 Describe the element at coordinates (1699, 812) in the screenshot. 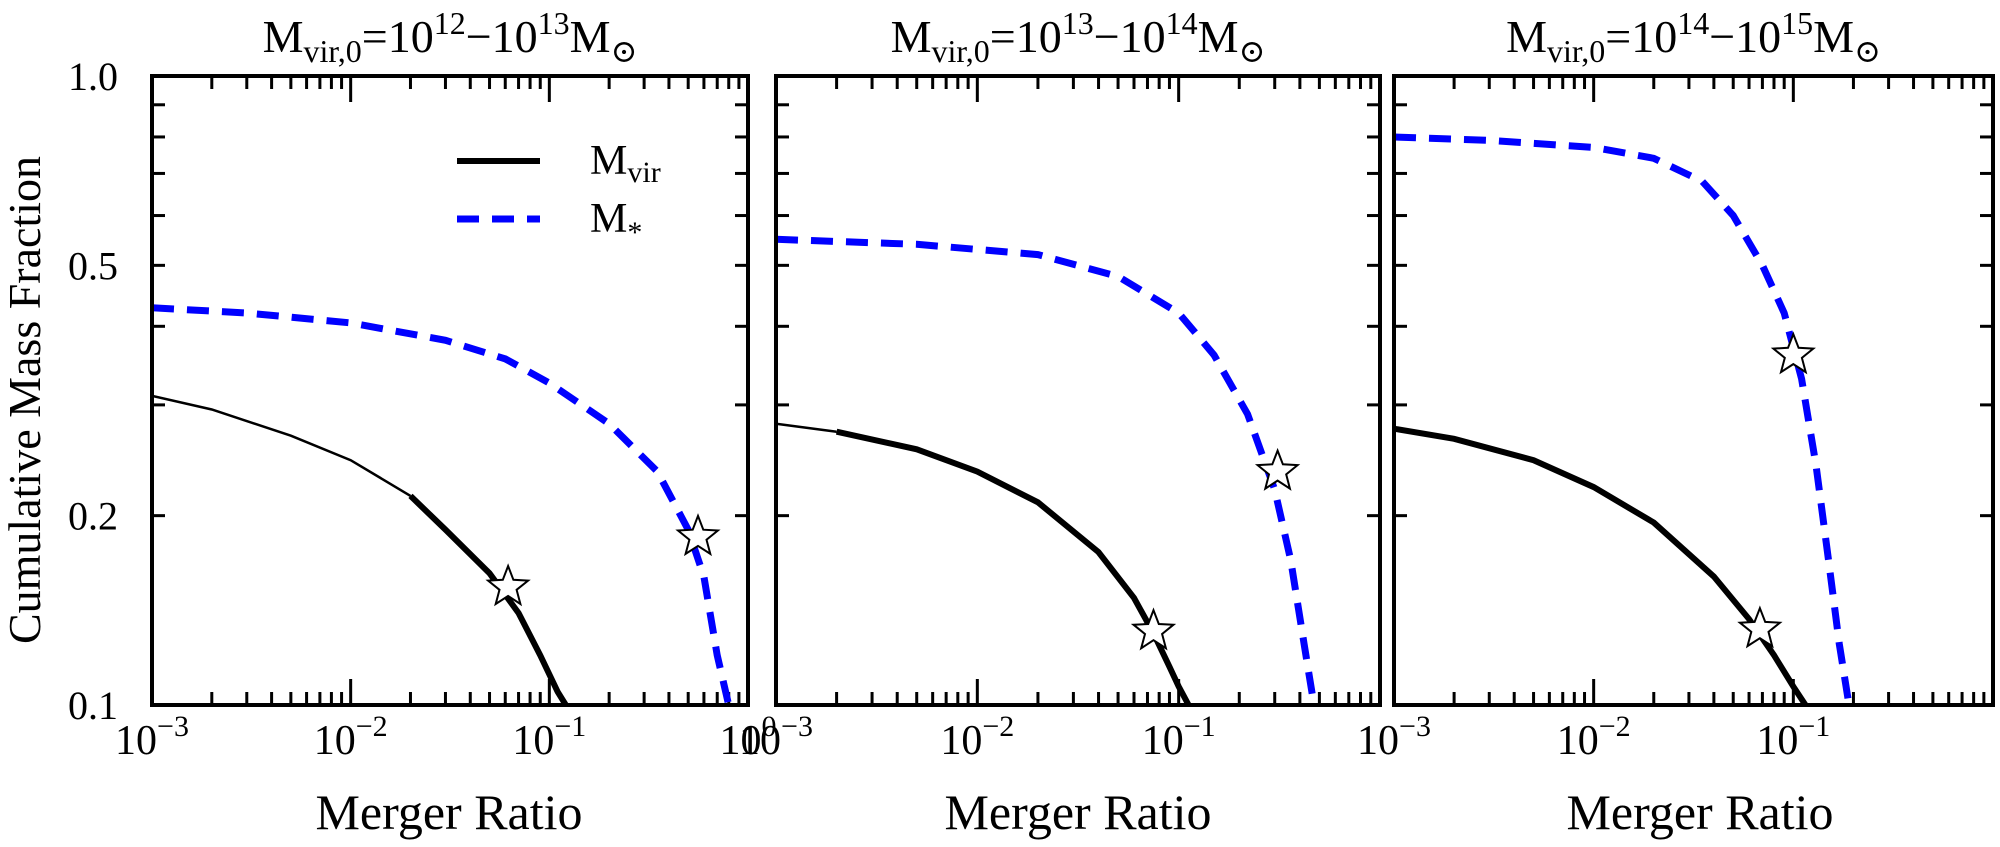

I see `x-axis-label-3: Merger Ratio` at that location.